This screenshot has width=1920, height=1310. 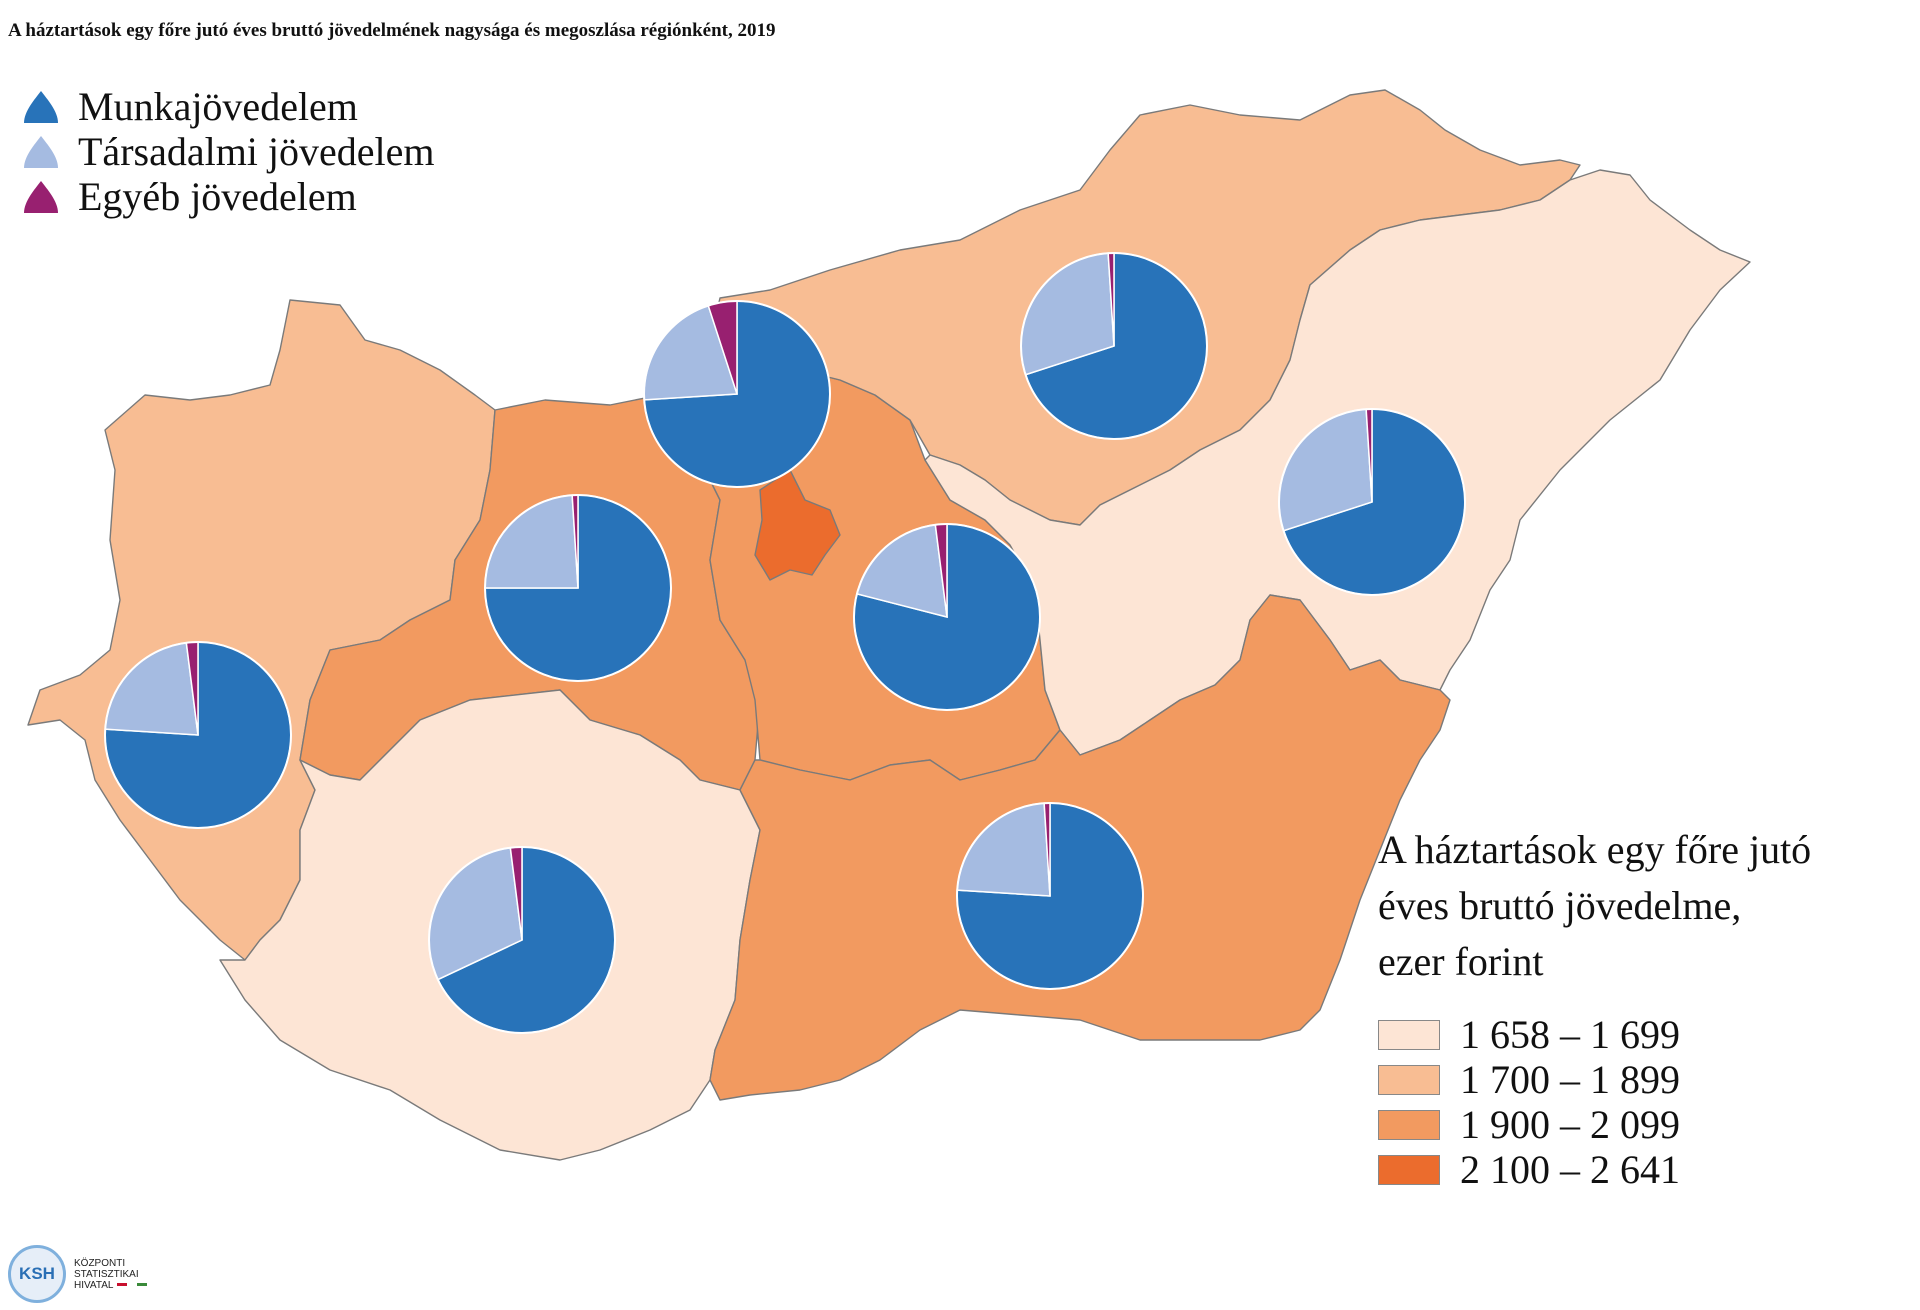 I want to click on ksh-logo: KSH KÖZPONTI STATISZTIKAI HIVATAL, so click(x=78, y=1274).